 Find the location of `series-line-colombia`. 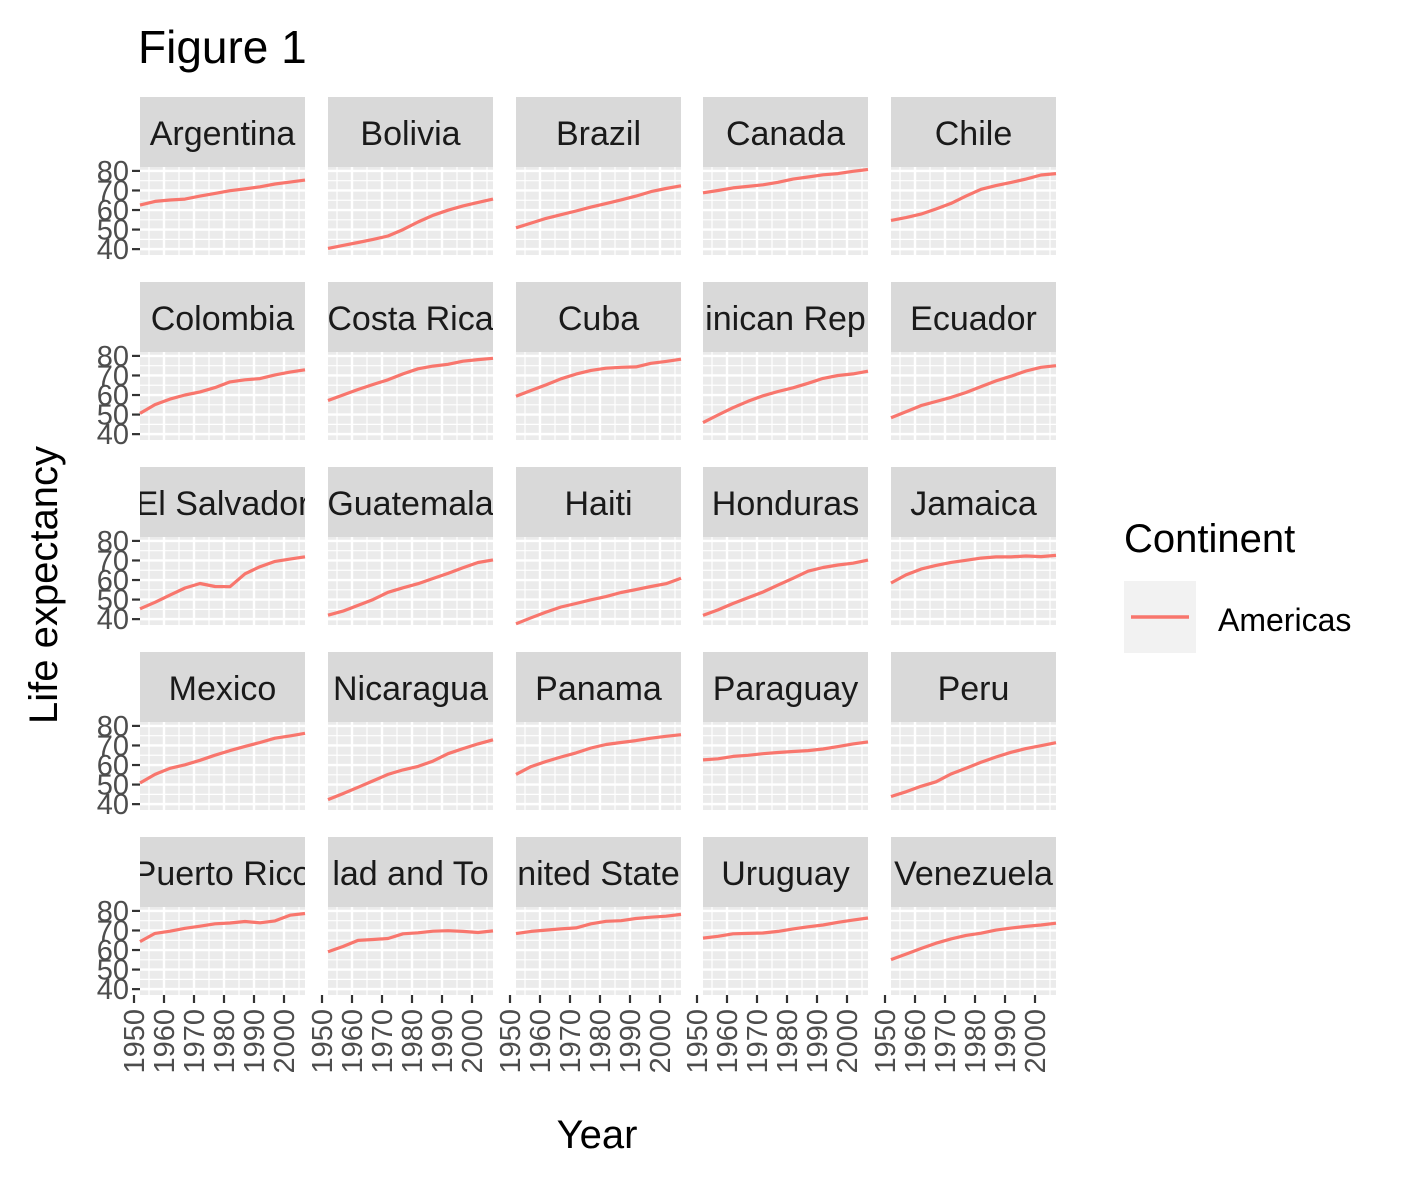

series-line-colombia is located at coordinates (222, 391).